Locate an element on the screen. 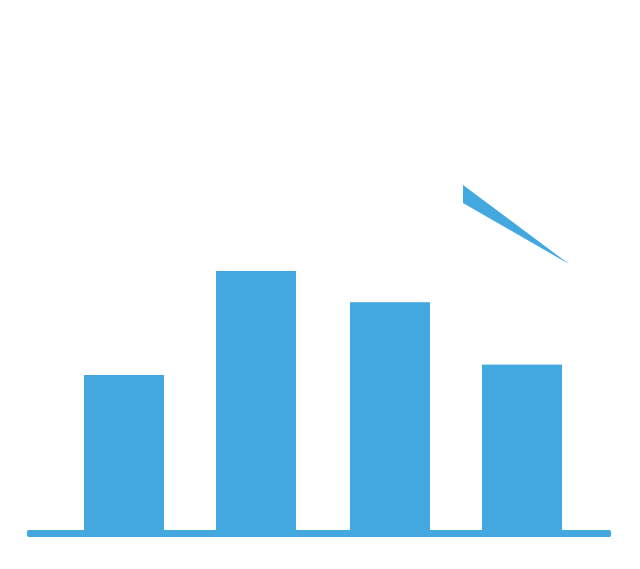 This screenshot has width=640, height=569. trend-pointer-shape is located at coordinates (516, 224).